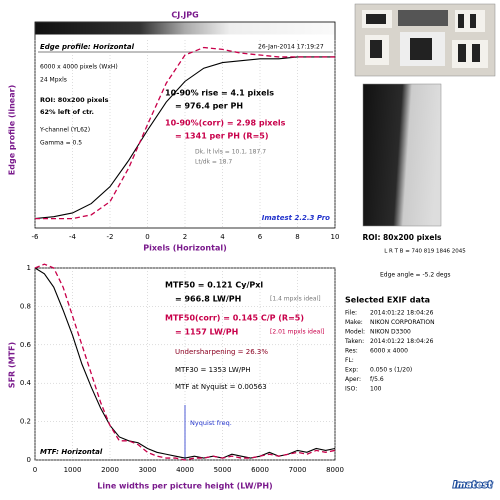  What do you see at coordinates (26, 345) in the screenshot?
I see `y-tick-label: 0.6` at bounding box center [26, 345].